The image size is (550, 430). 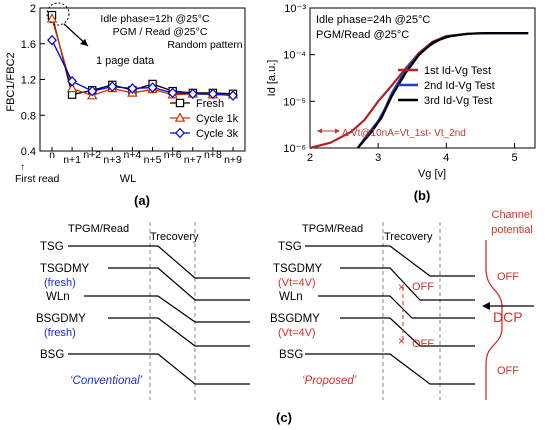 I want to click on chart-a-ytick-label: 1.6, so click(x=28, y=45).